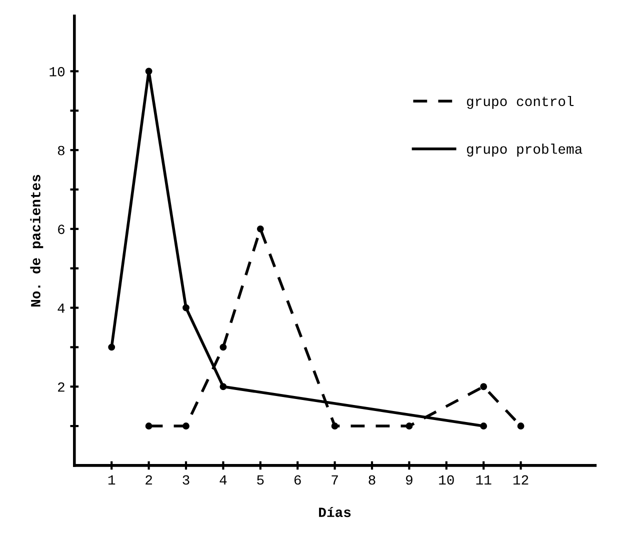  I want to click on x-tick-label: 7, so click(335, 480).